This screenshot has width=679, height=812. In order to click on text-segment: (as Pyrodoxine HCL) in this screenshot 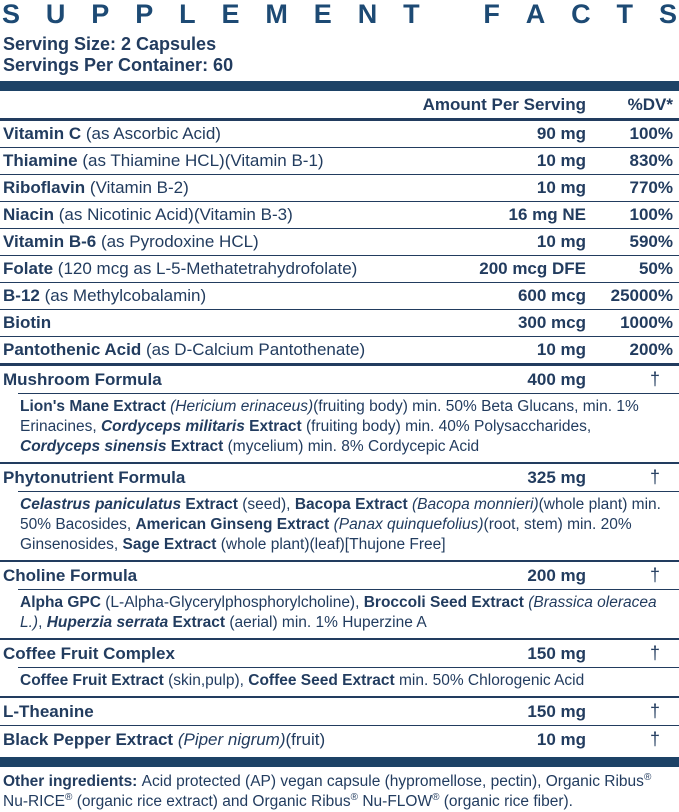, I will do `click(179, 241)`.